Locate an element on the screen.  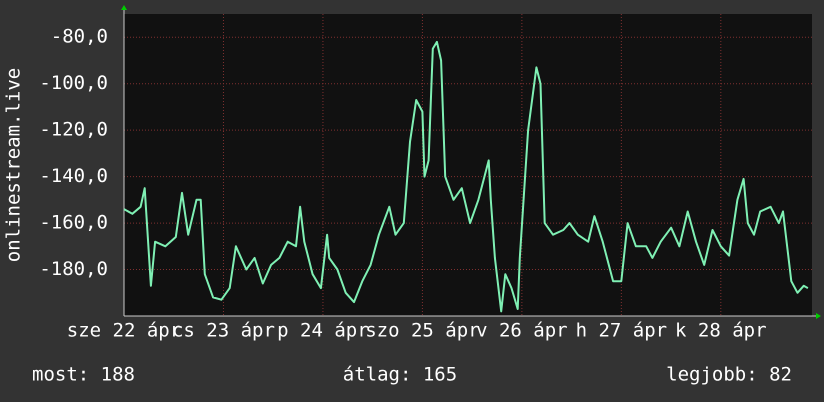
y-tick-label: -160,0 is located at coordinates (73, 223).